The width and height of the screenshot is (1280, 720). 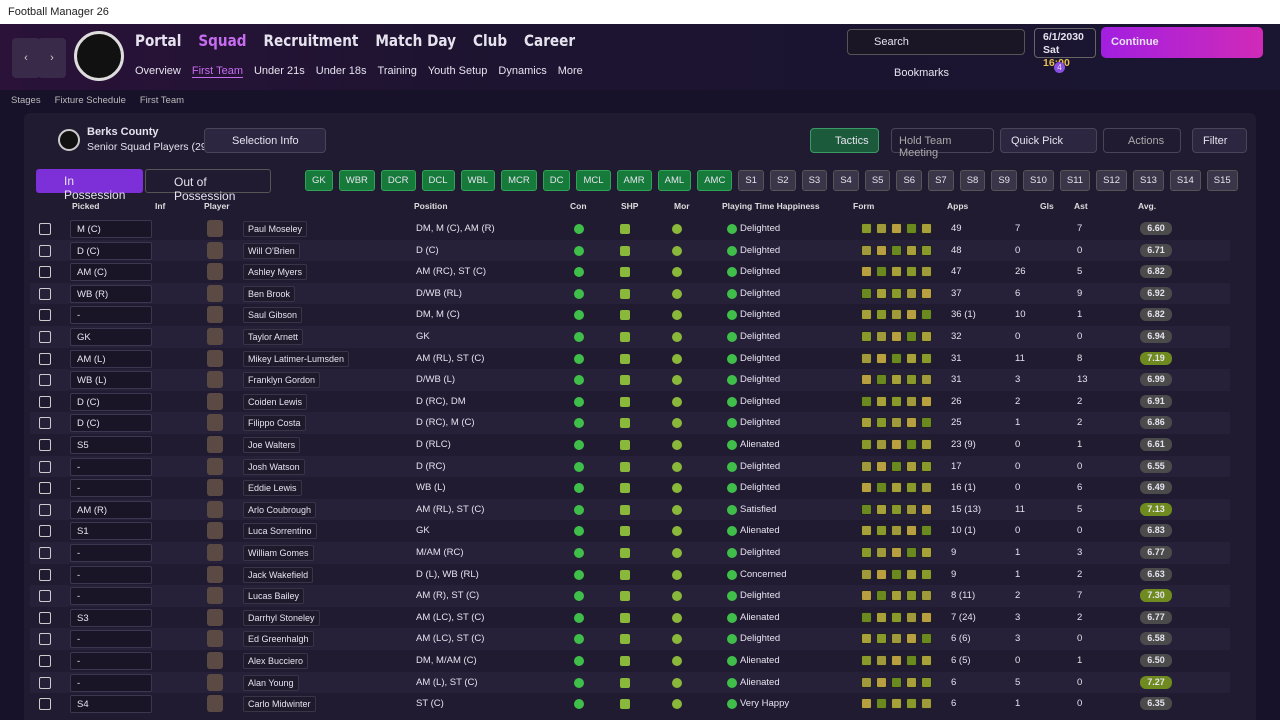 What do you see at coordinates (111, 380) in the screenshot?
I see `picked-select: WB (L)` at bounding box center [111, 380].